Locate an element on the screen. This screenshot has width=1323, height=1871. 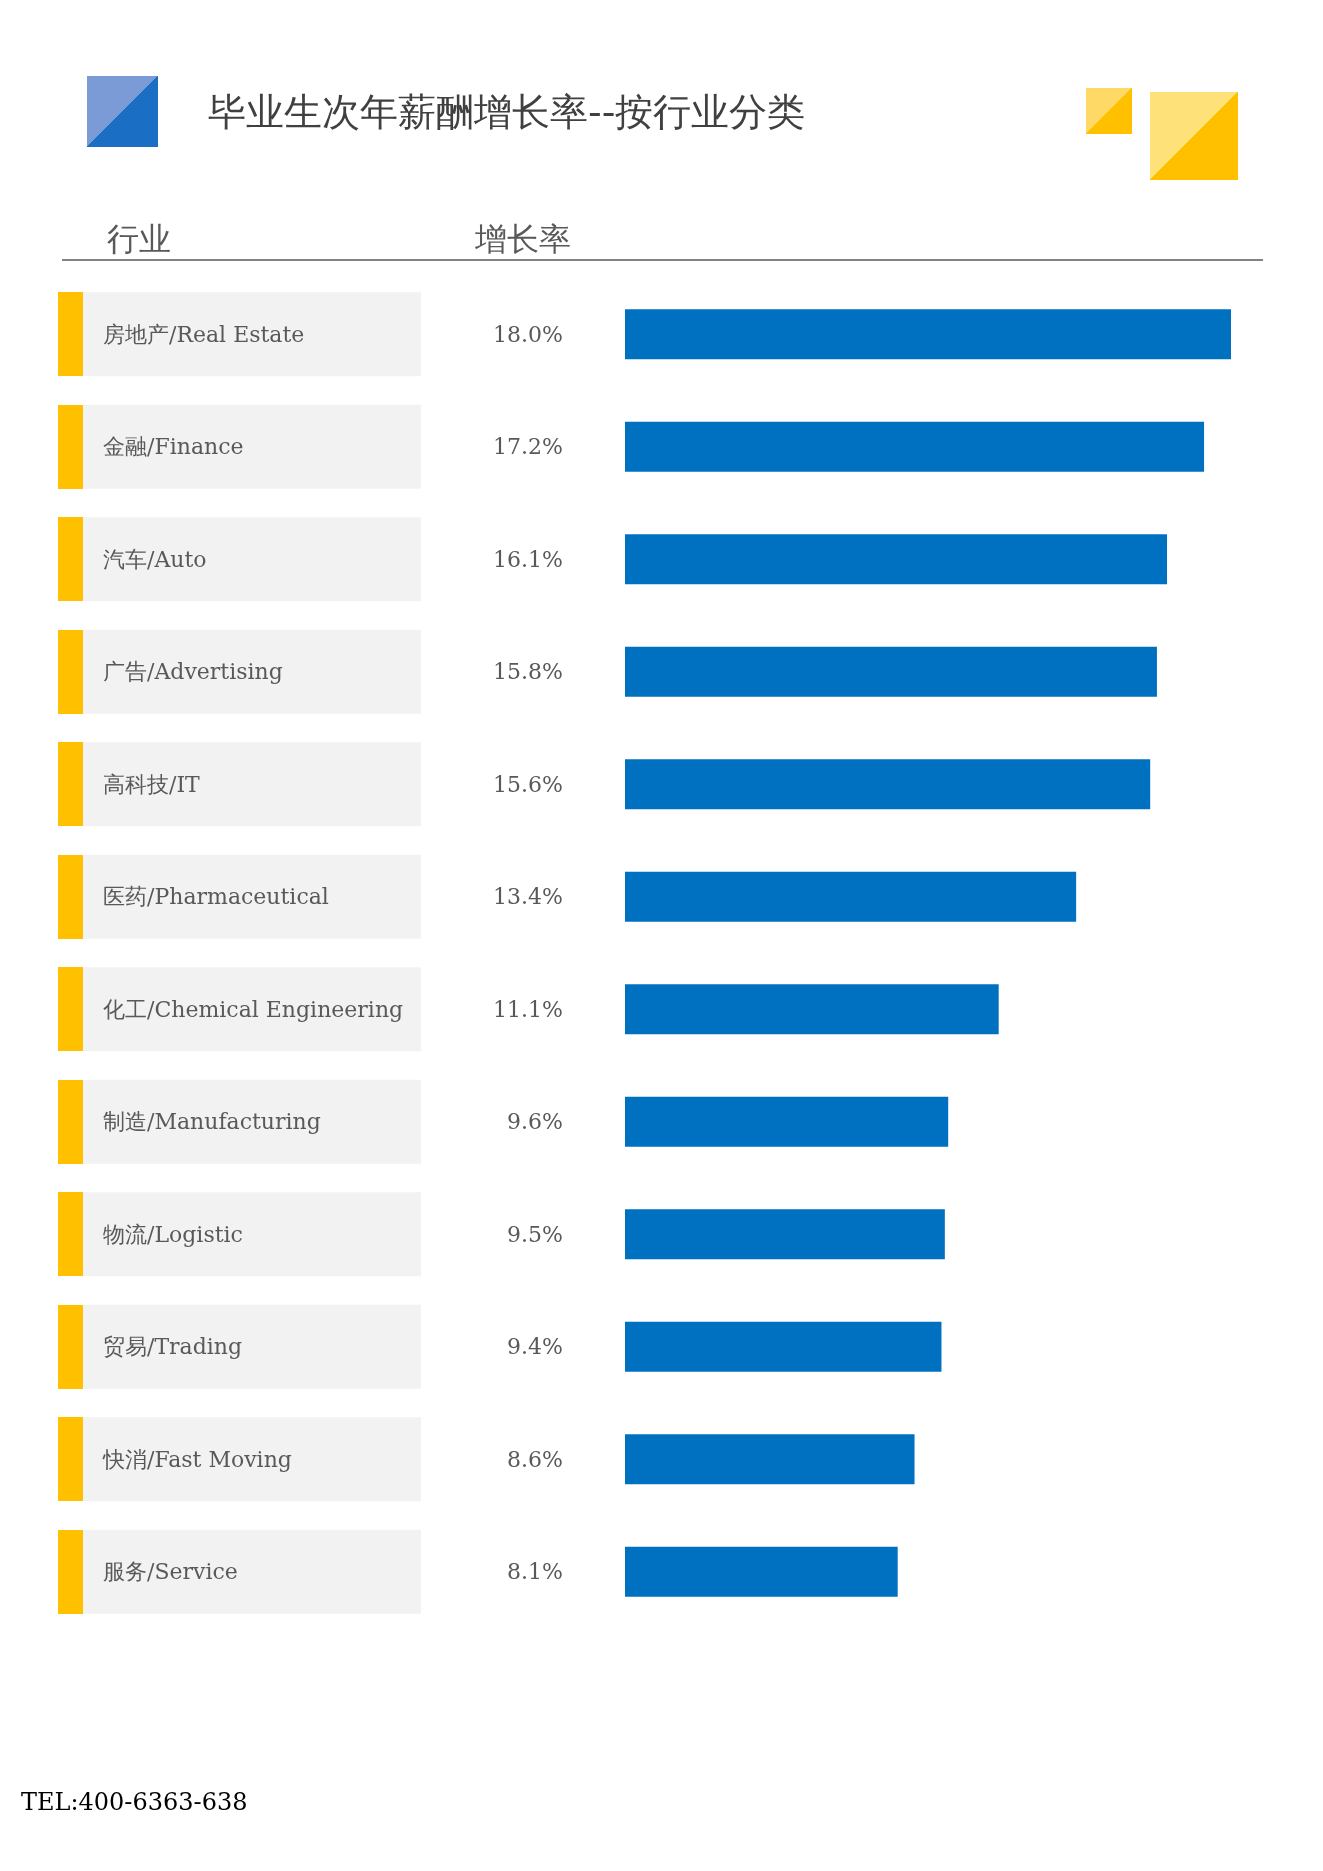
text: 增长率 is located at coordinates (522, 239).